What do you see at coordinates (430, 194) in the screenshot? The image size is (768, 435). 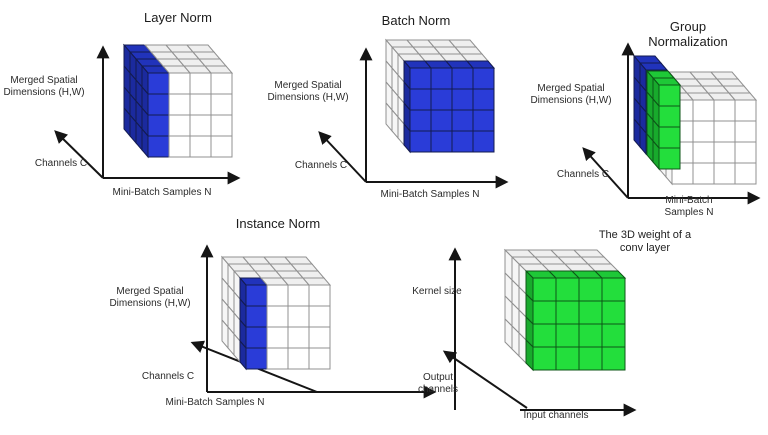 I see `batch-norm-batch-axis-label: Mini-Batch Samples N` at bounding box center [430, 194].